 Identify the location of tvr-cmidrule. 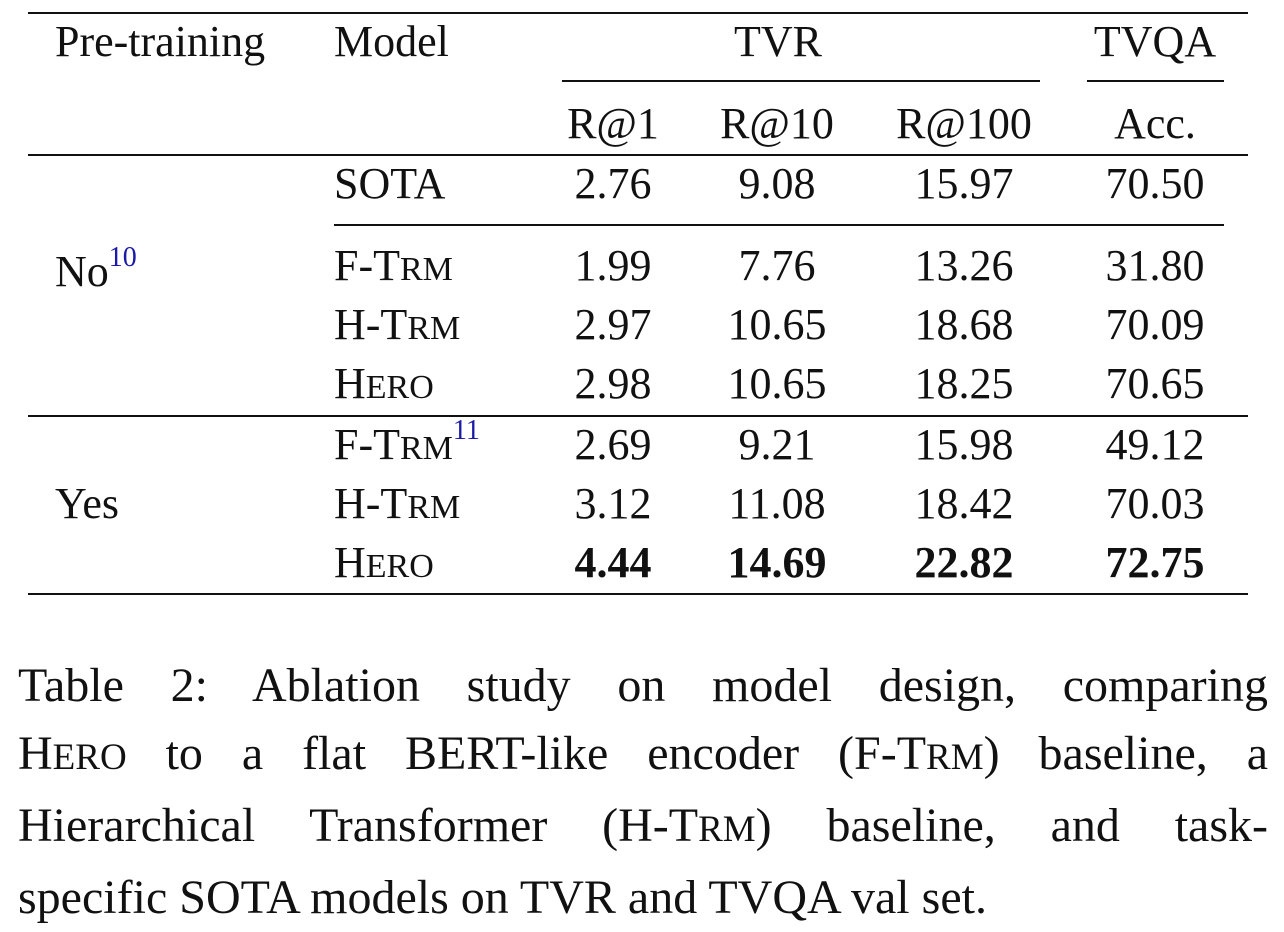
(801, 81).